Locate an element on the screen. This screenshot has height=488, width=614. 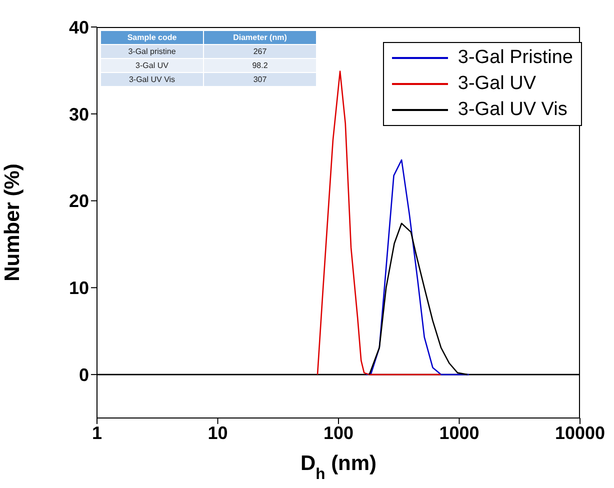
annotation: 3-Gal UV Vis is located at coordinates (152, 79).